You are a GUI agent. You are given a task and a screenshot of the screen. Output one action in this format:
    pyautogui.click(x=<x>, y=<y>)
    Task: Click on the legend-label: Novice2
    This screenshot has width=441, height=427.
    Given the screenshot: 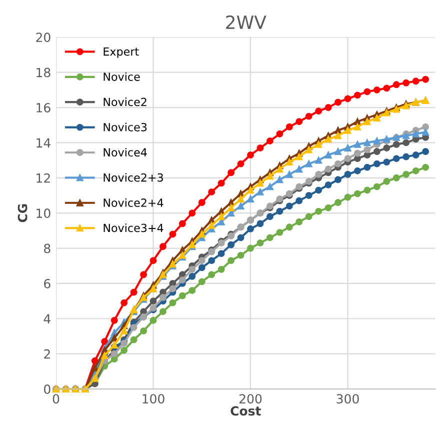 What is the action you would take?
    pyautogui.click(x=125, y=102)
    